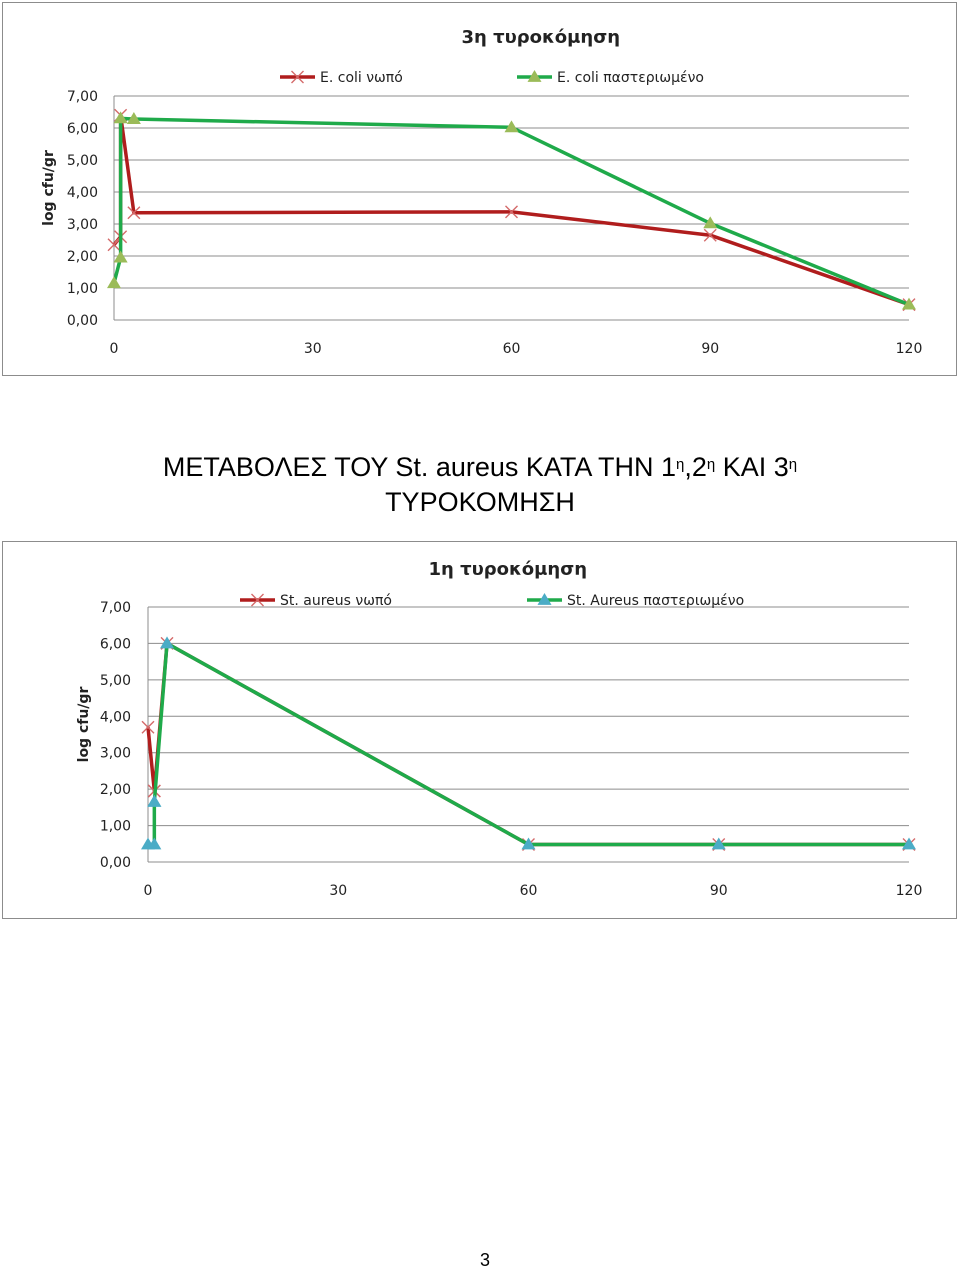 Image resolution: width=960 pixels, height=1271 pixels. I want to click on heading-sup-2: η, so click(711, 464).